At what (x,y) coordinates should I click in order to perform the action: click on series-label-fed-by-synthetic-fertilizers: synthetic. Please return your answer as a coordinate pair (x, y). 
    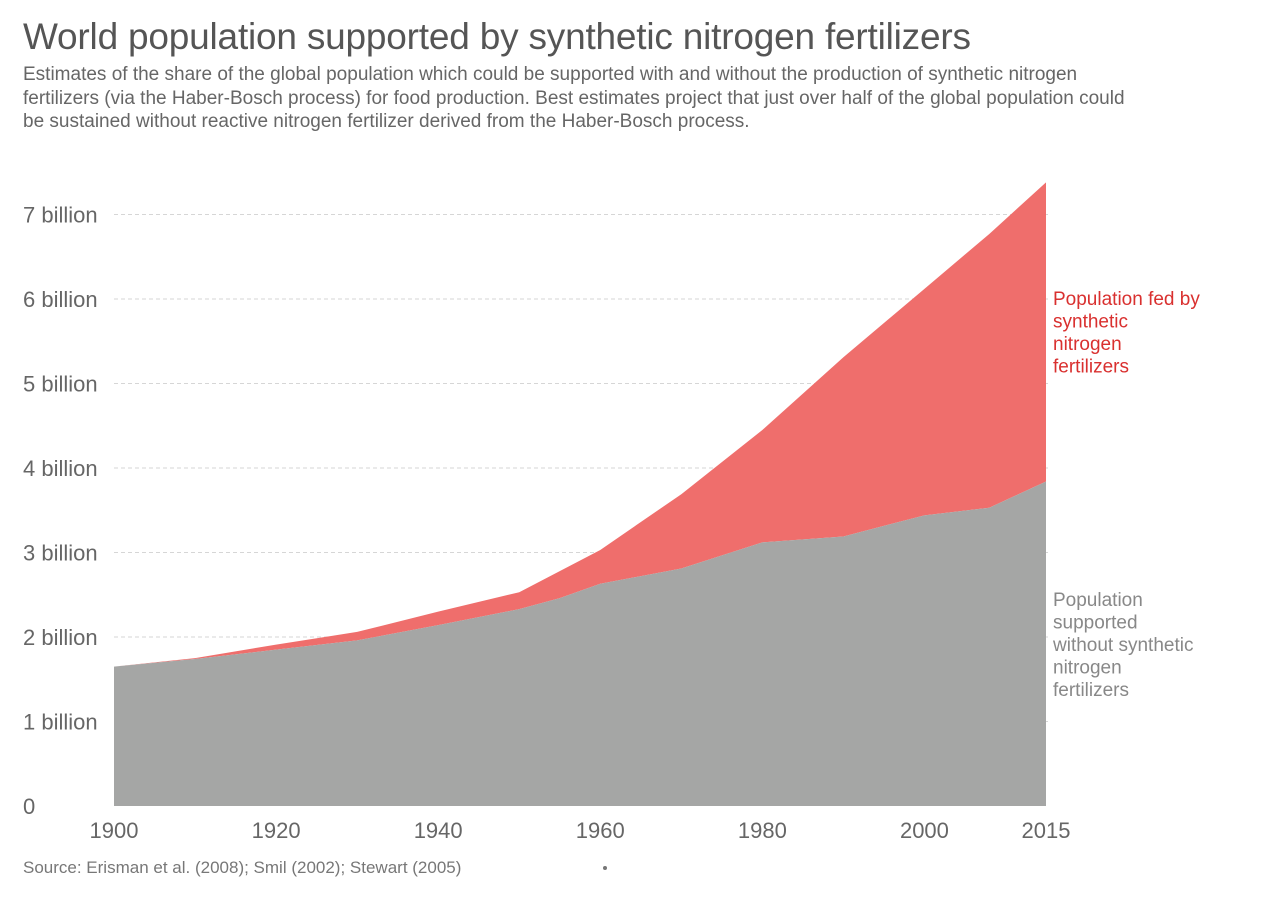
    Looking at the image, I should click on (1090, 322).